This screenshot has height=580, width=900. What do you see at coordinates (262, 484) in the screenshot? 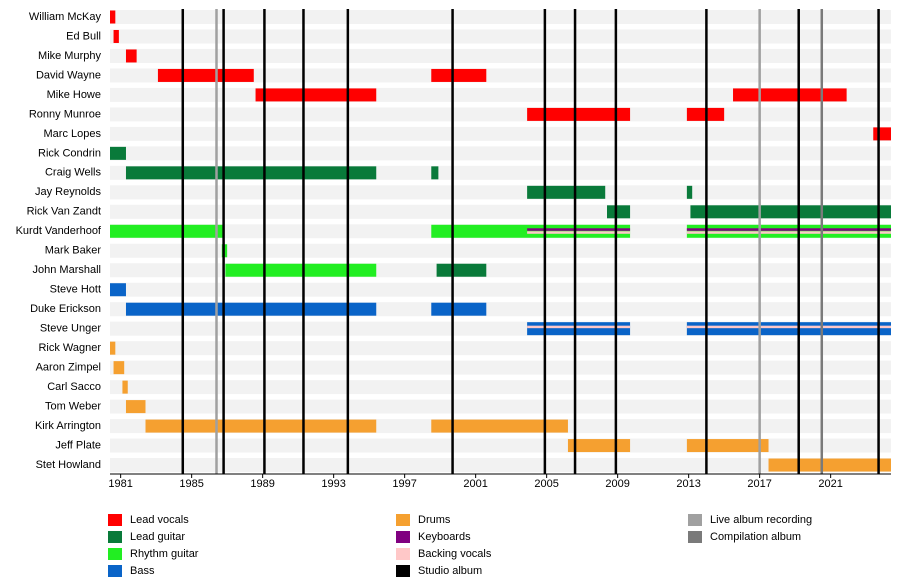
I see `x-tick-label: 1989` at bounding box center [262, 484].